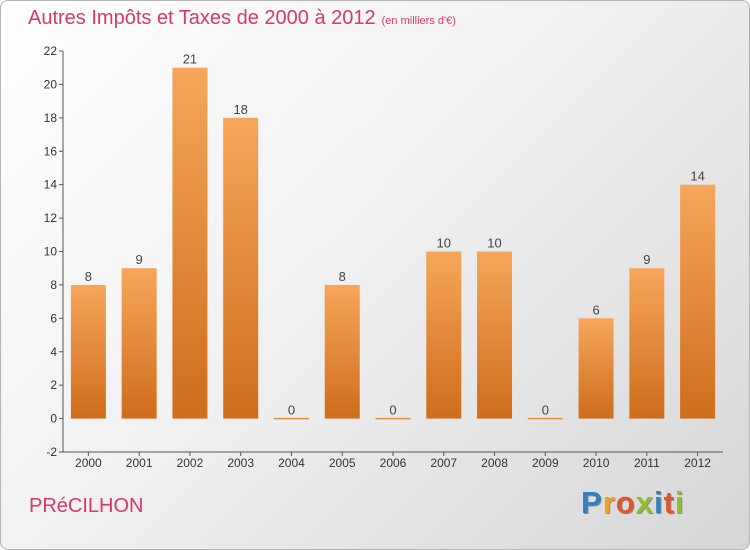 The image size is (750, 550). I want to click on y-tick-label: 20, so click(51, 84).